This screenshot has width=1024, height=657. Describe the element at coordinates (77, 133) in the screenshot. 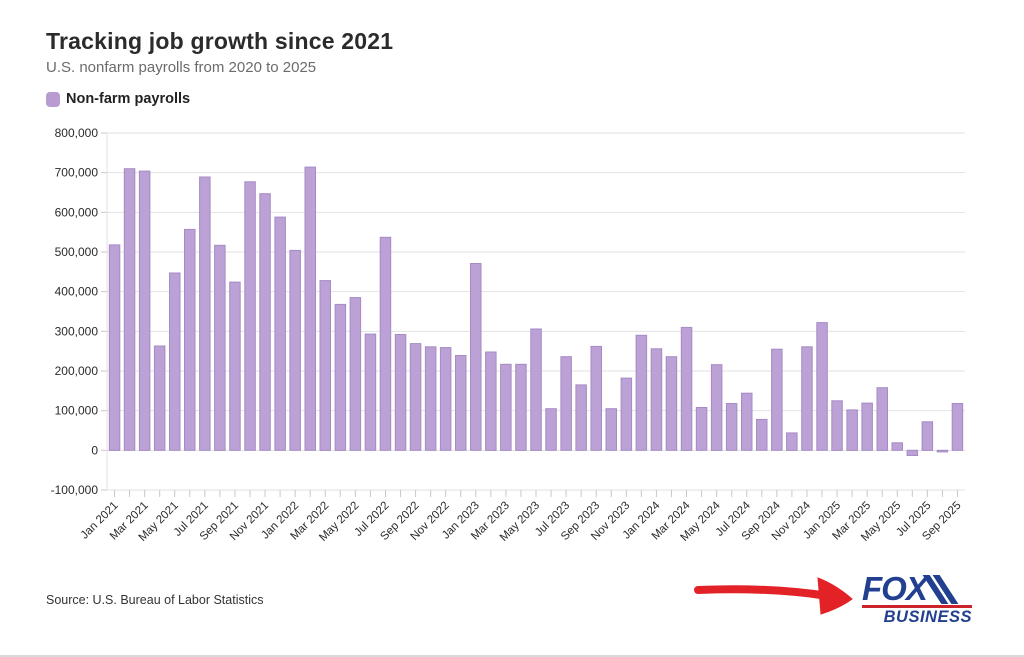

I see `y-axis-label: 800,000` at that location.